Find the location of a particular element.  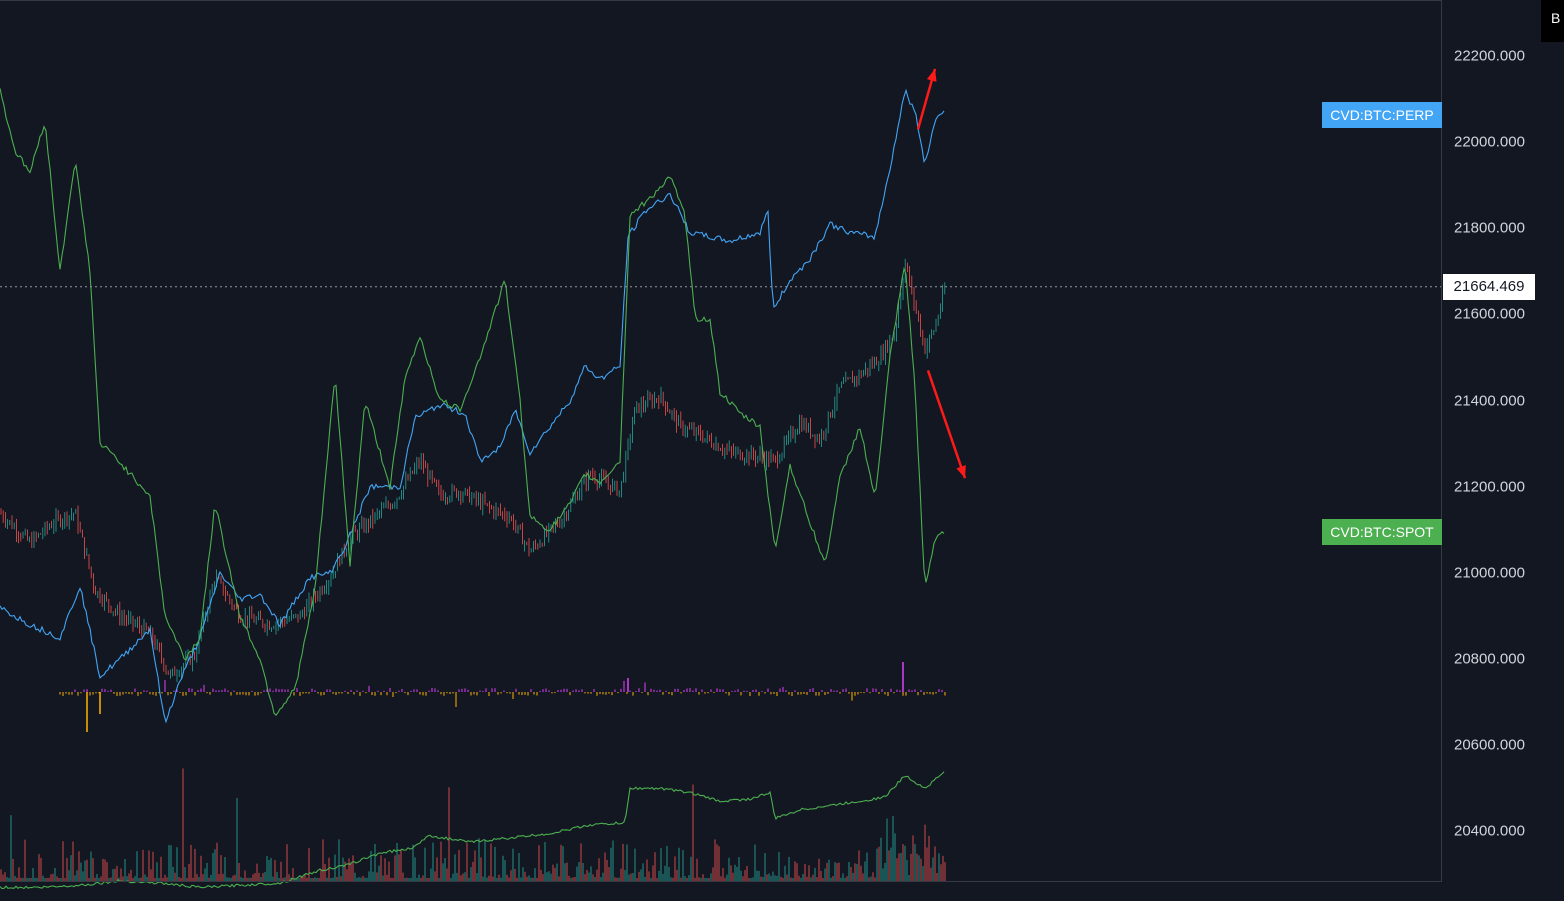

price-axis-tick: 21400.000 is located at coordinates (1489, 401).